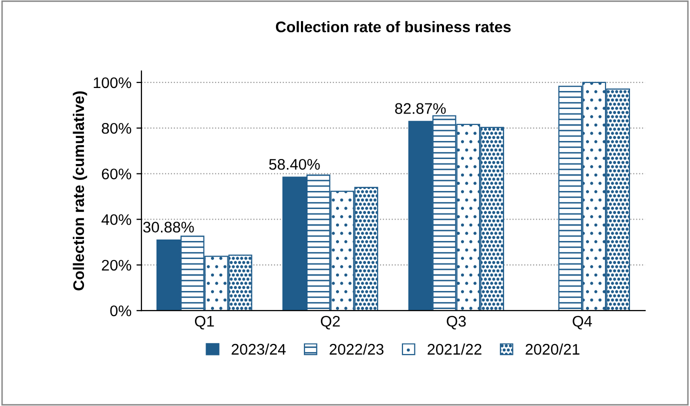 This screenshot has width=690, height=406. Describe the element at coordinates (393, 26) in the screenshot. I see `chart-title: Collection rate of business rates` at that location.